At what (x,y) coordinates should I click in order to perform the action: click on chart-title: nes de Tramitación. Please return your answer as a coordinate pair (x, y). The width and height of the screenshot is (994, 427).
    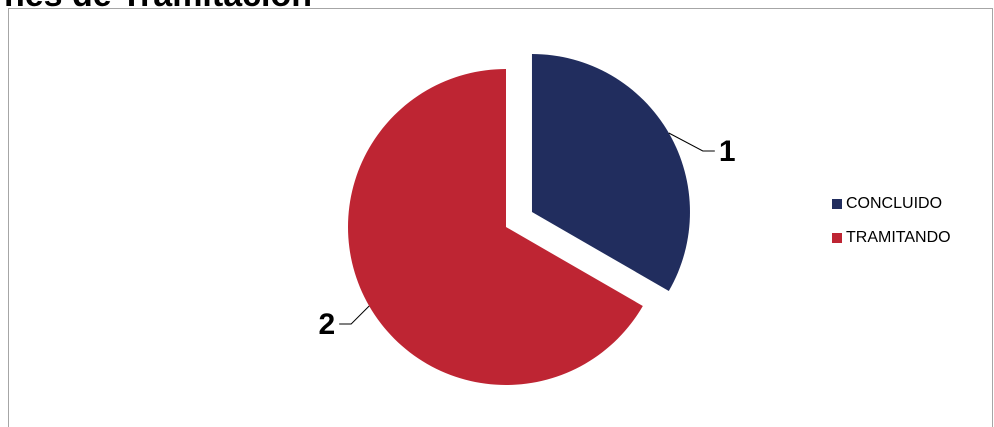
    Looking at the image, I should click on (158, 4).